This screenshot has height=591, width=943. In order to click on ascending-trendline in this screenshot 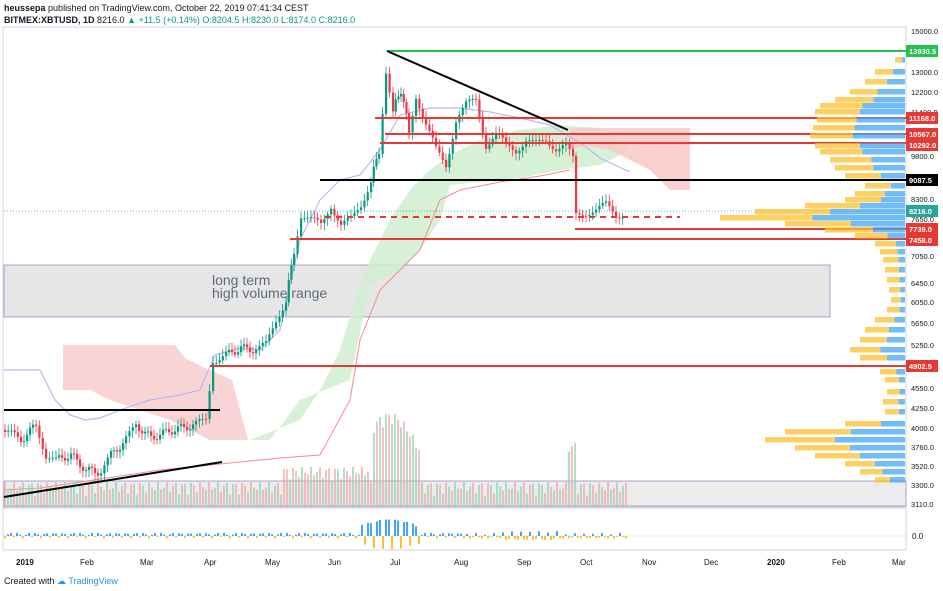, I will do `click(113, 479)`.